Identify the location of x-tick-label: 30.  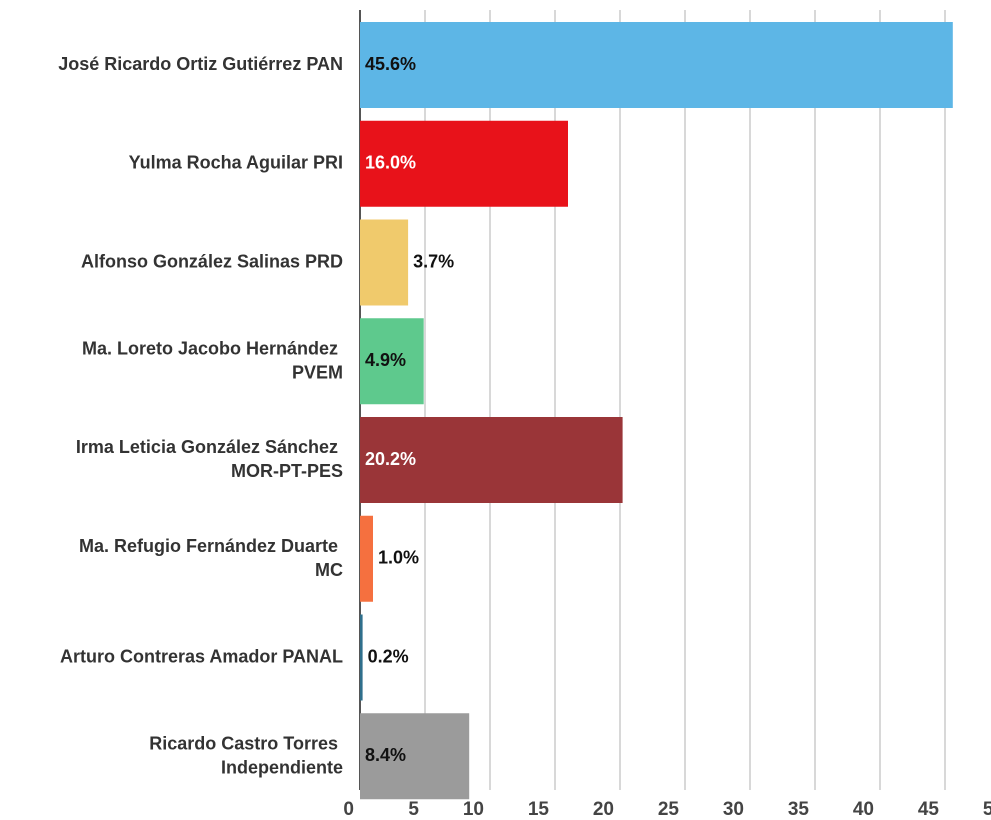
(733, 809).